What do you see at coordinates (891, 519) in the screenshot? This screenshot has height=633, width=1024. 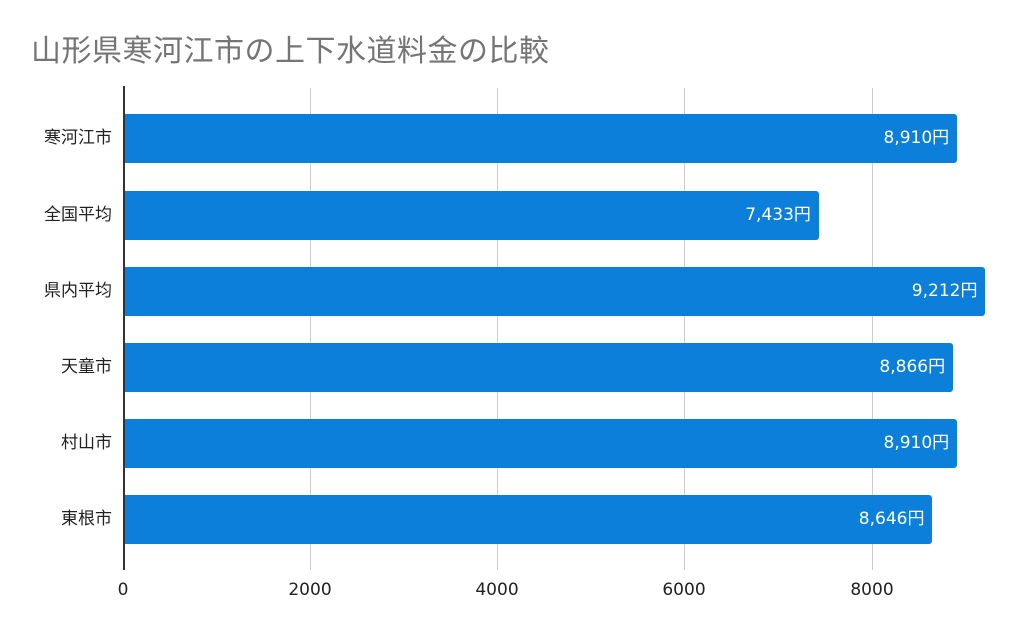 I see `bar-value-label: 8,646円` at bounding box center [891, 519].